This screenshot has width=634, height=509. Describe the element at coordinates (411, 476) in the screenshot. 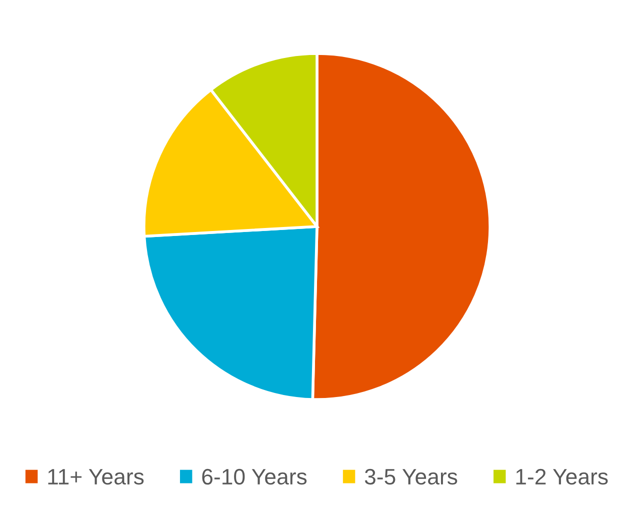

I see `legend-label: 3-5 Years` at that location.